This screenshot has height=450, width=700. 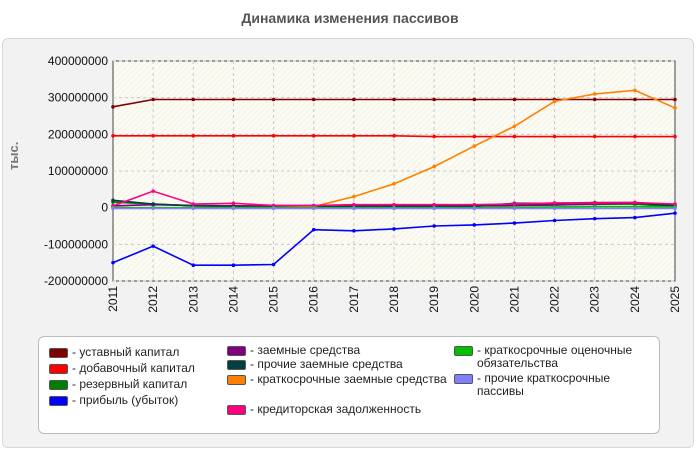 What do you see at coordinates (514, 299) in the screenshot?
I see `x-tick-label: 2021` at bounding box center [514, 299].